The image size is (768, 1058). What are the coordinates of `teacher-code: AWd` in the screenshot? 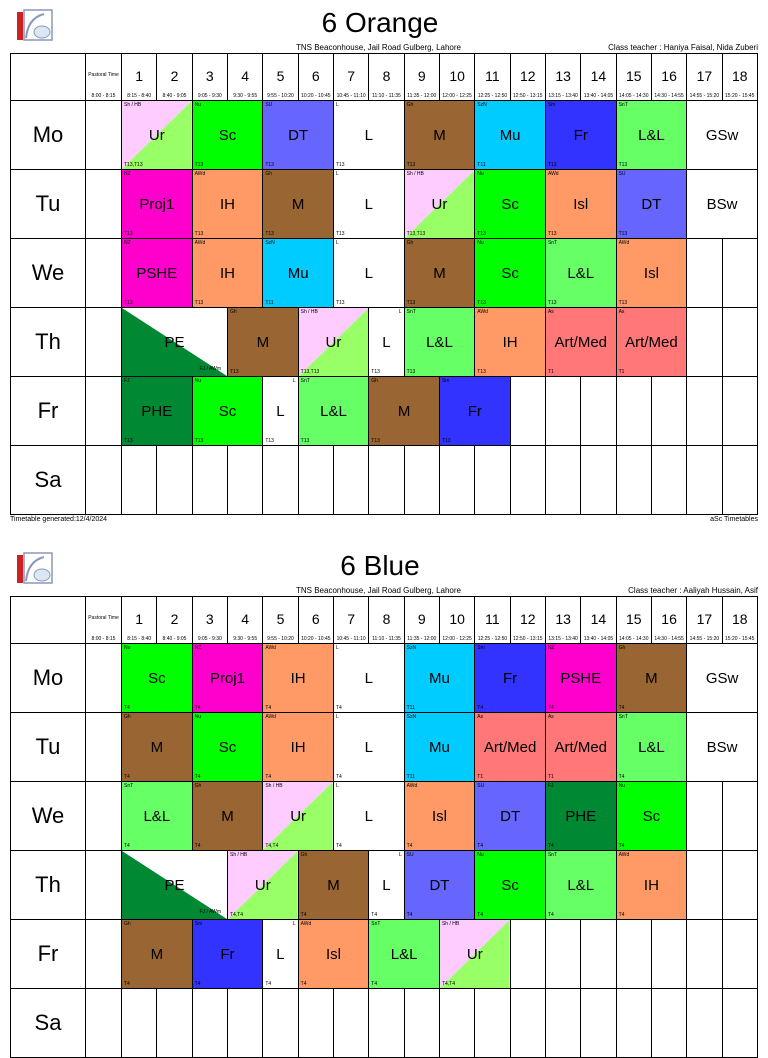 It's located at (482, 312).